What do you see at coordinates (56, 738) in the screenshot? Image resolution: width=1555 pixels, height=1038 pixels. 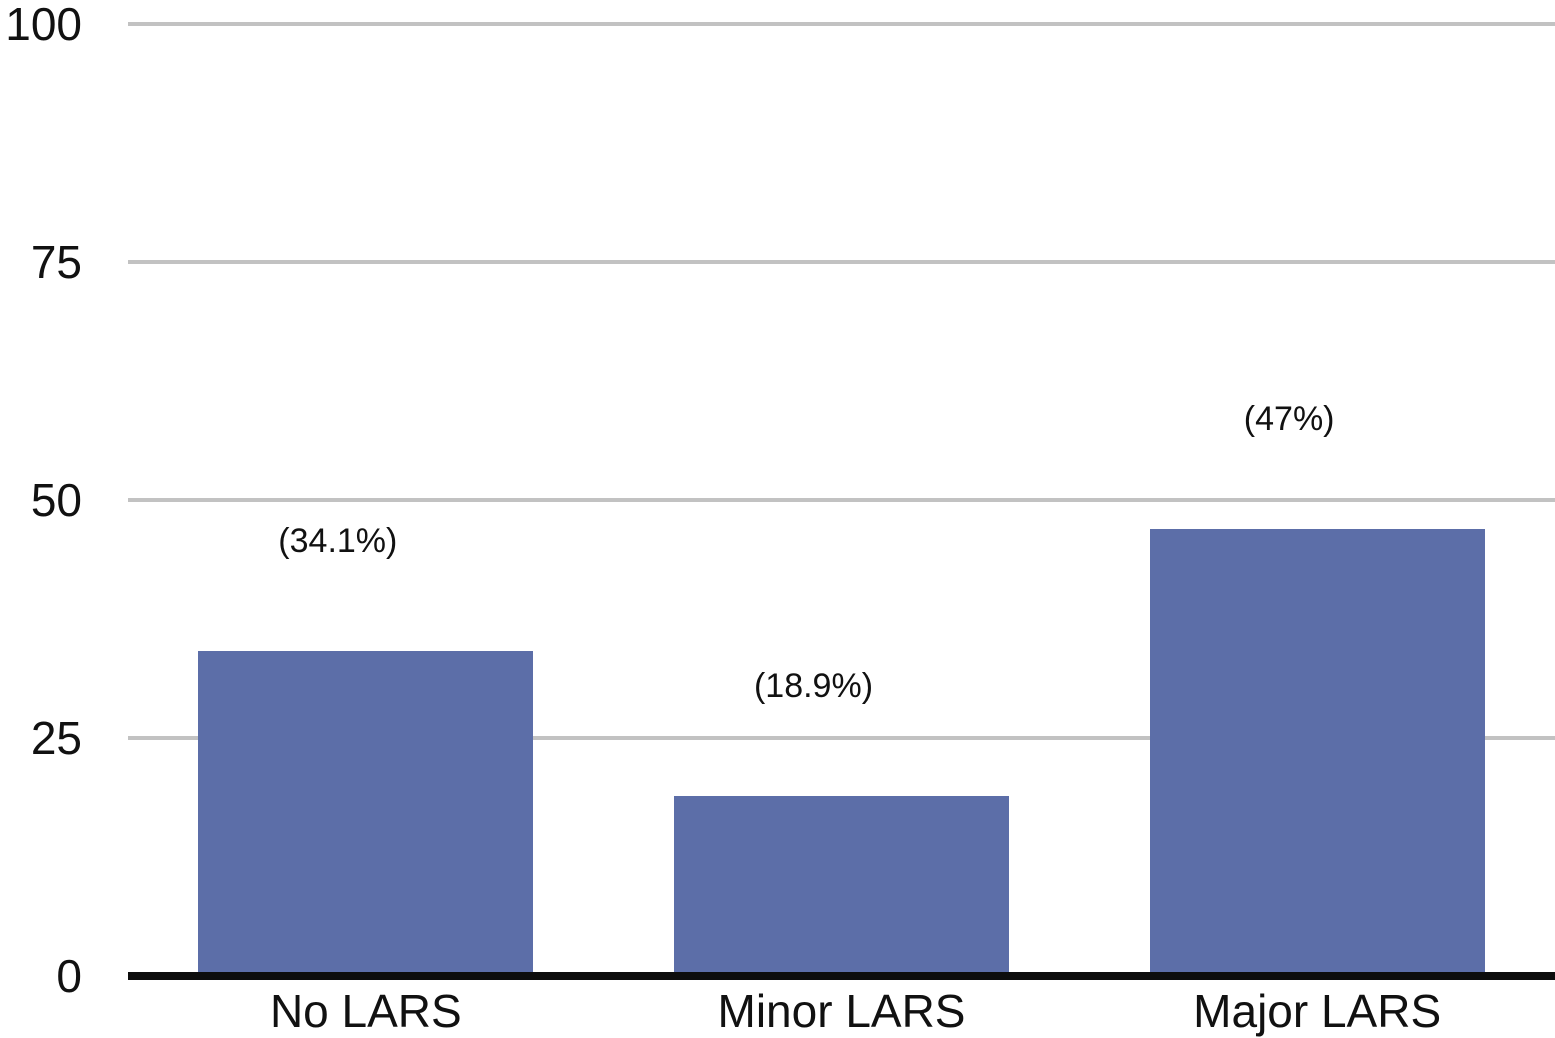 I see `y-tick-label-25: 25` at bounding box center [56, 738].